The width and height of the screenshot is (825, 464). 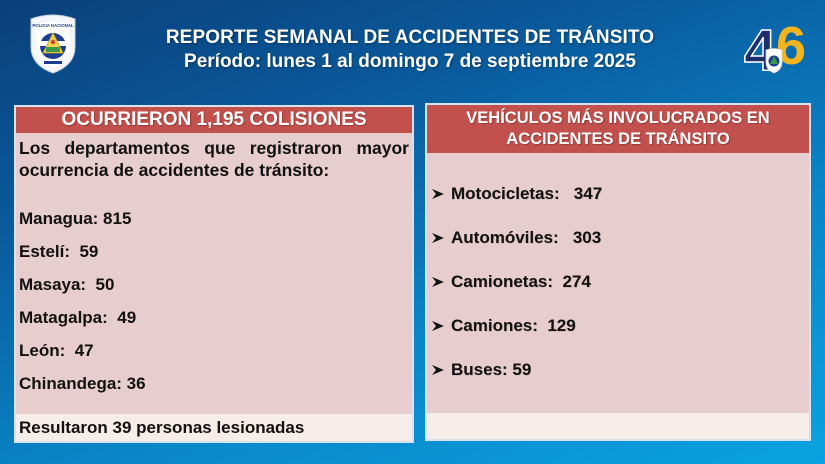 I want to click on vehicle-label: Camiones: 129, so click(x=513, y=325).